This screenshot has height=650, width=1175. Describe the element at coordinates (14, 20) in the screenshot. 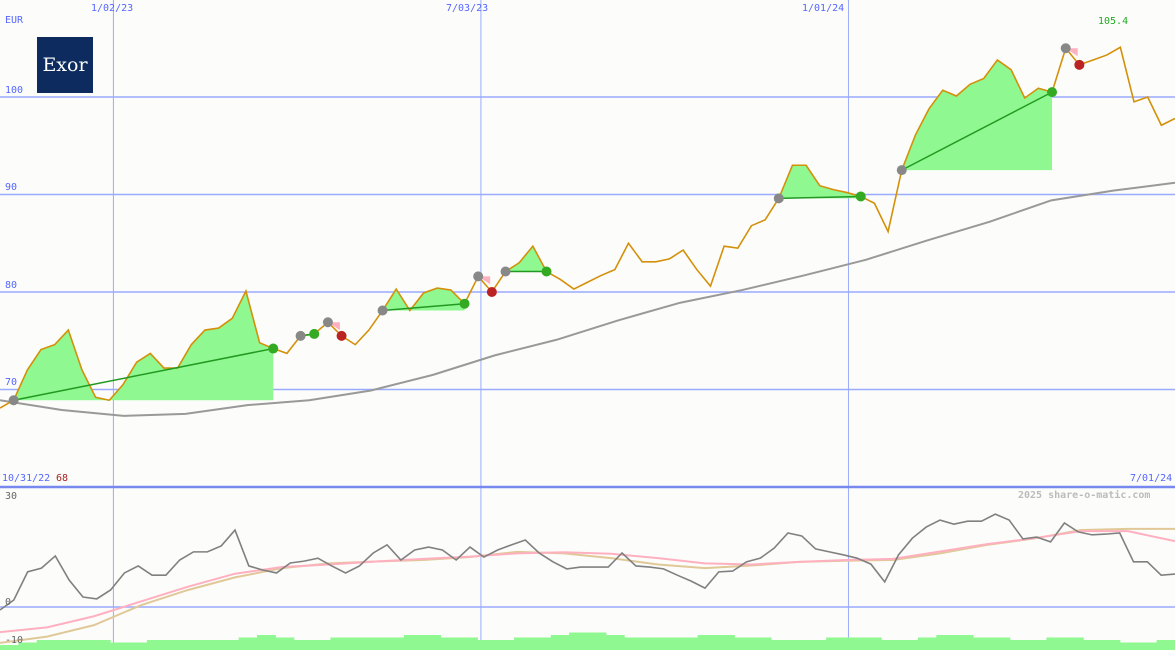

I see `currency-label: EUR` at that location.